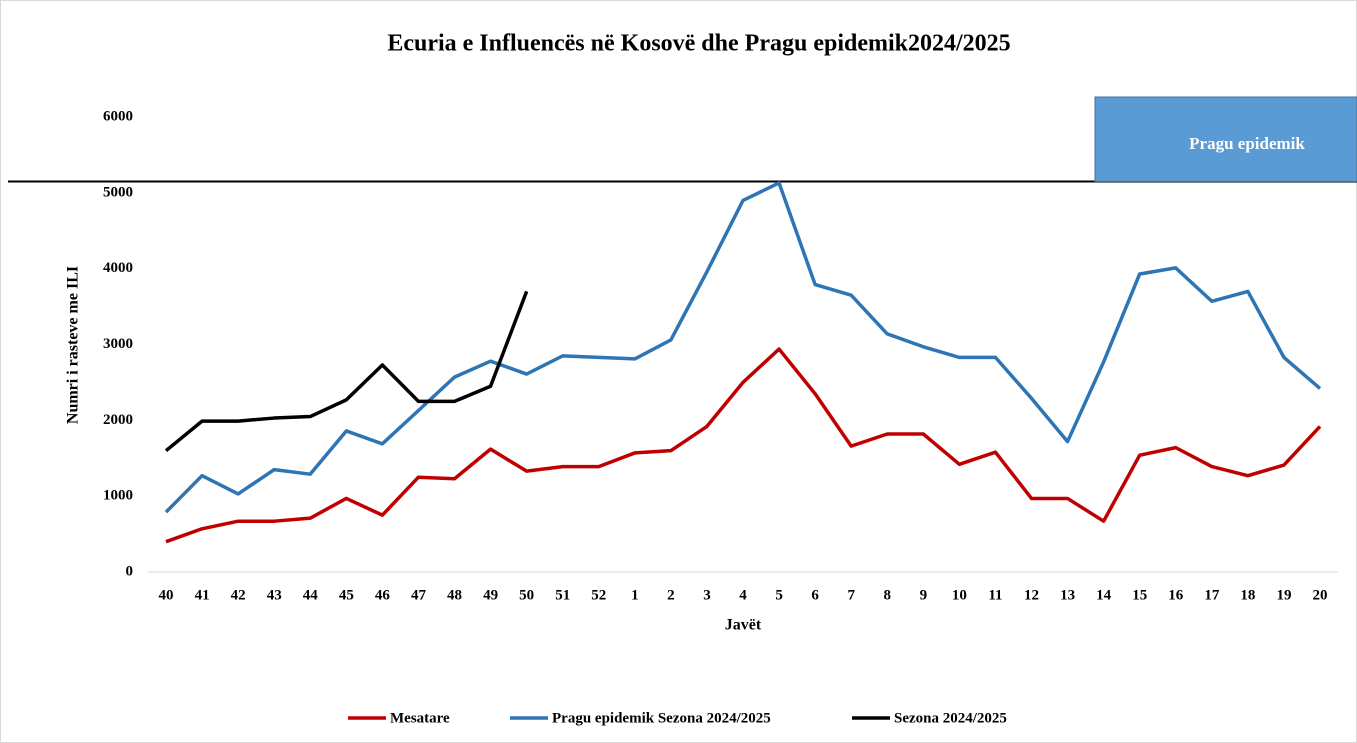  What do you see at coordinates (950, 718) in the screenshot?
I see `legend-label: Sezona 2024/2025` at bounding box center [950, 718].